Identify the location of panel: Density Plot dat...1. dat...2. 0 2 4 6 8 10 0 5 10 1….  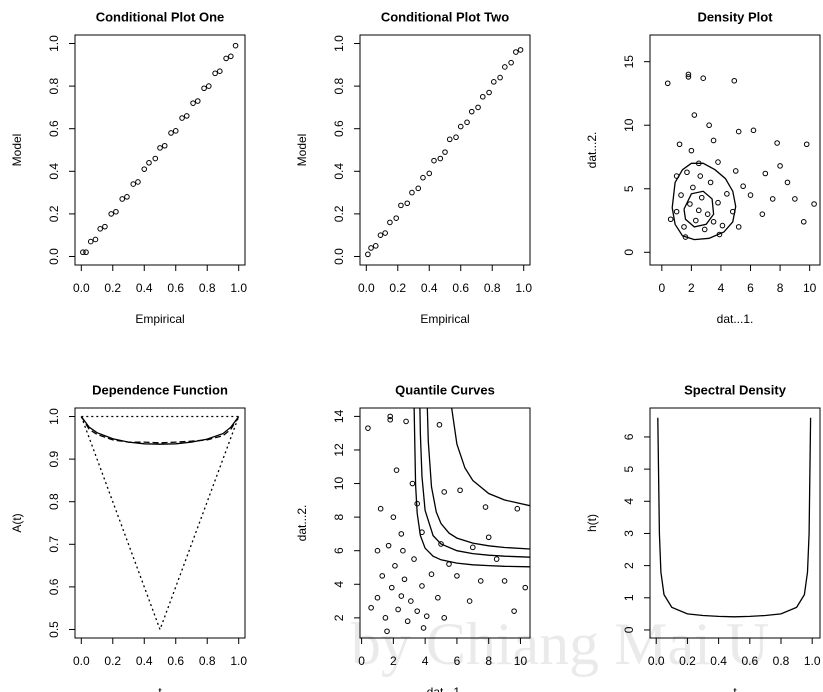
(703, 167).